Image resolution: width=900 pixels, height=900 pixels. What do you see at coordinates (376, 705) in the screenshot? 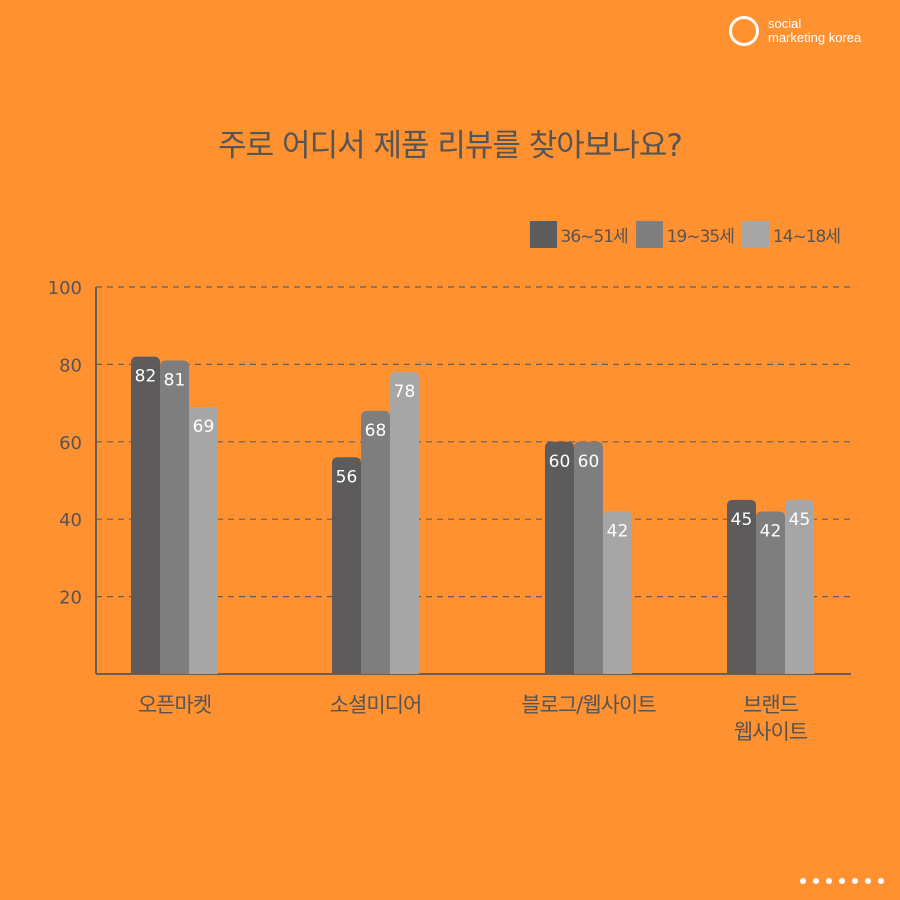
I see `x-tick-label: 소셜미디어` at bounding box center [376, 705].